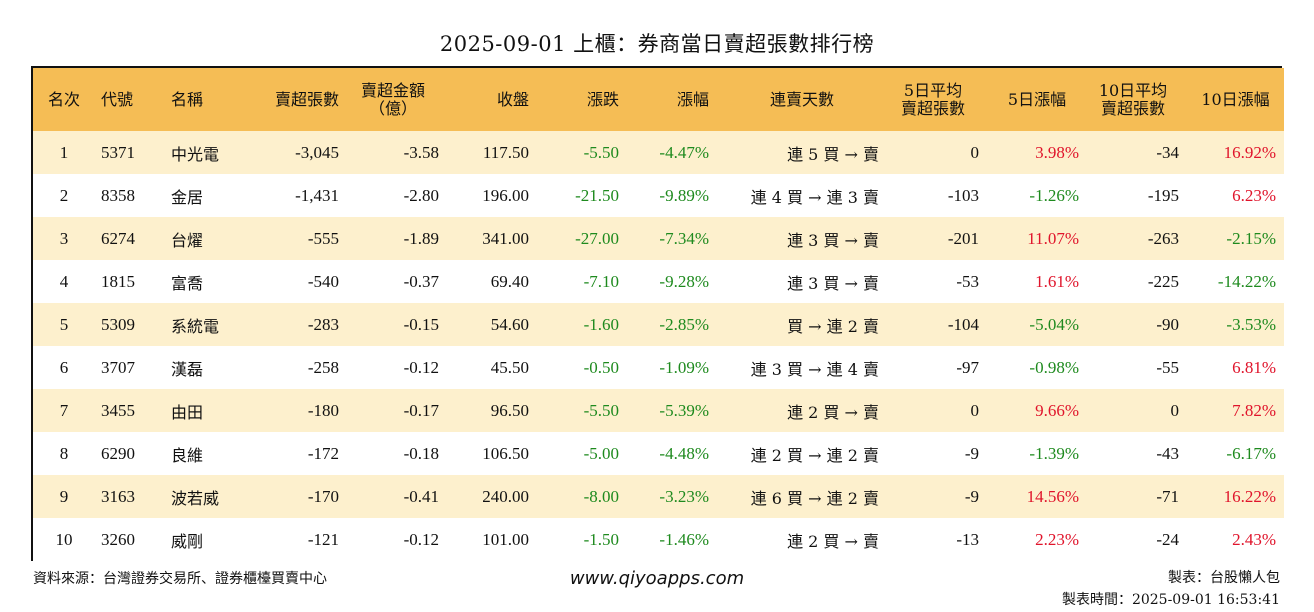 The width and height of the screenshot is (1314, 612). Describe the element at coordinates (323, 367) in the screenshot. I see `cell-sell-qty: -258` at that location.